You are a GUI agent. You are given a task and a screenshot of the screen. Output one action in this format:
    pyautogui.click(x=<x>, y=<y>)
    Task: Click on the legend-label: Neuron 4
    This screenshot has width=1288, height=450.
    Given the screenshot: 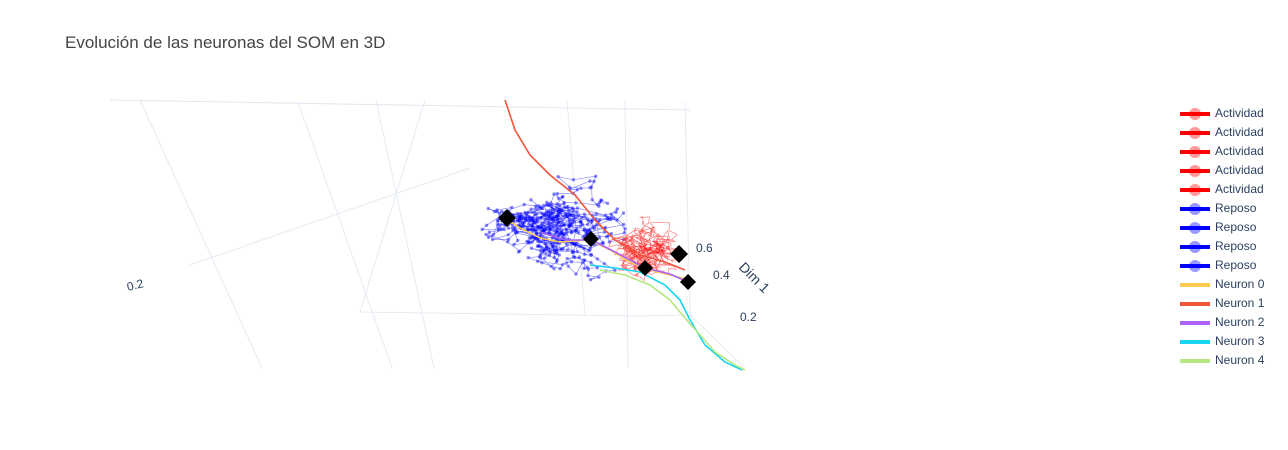 What is the action you would take?
    pyautogui.click(x=1240, y=360)
    